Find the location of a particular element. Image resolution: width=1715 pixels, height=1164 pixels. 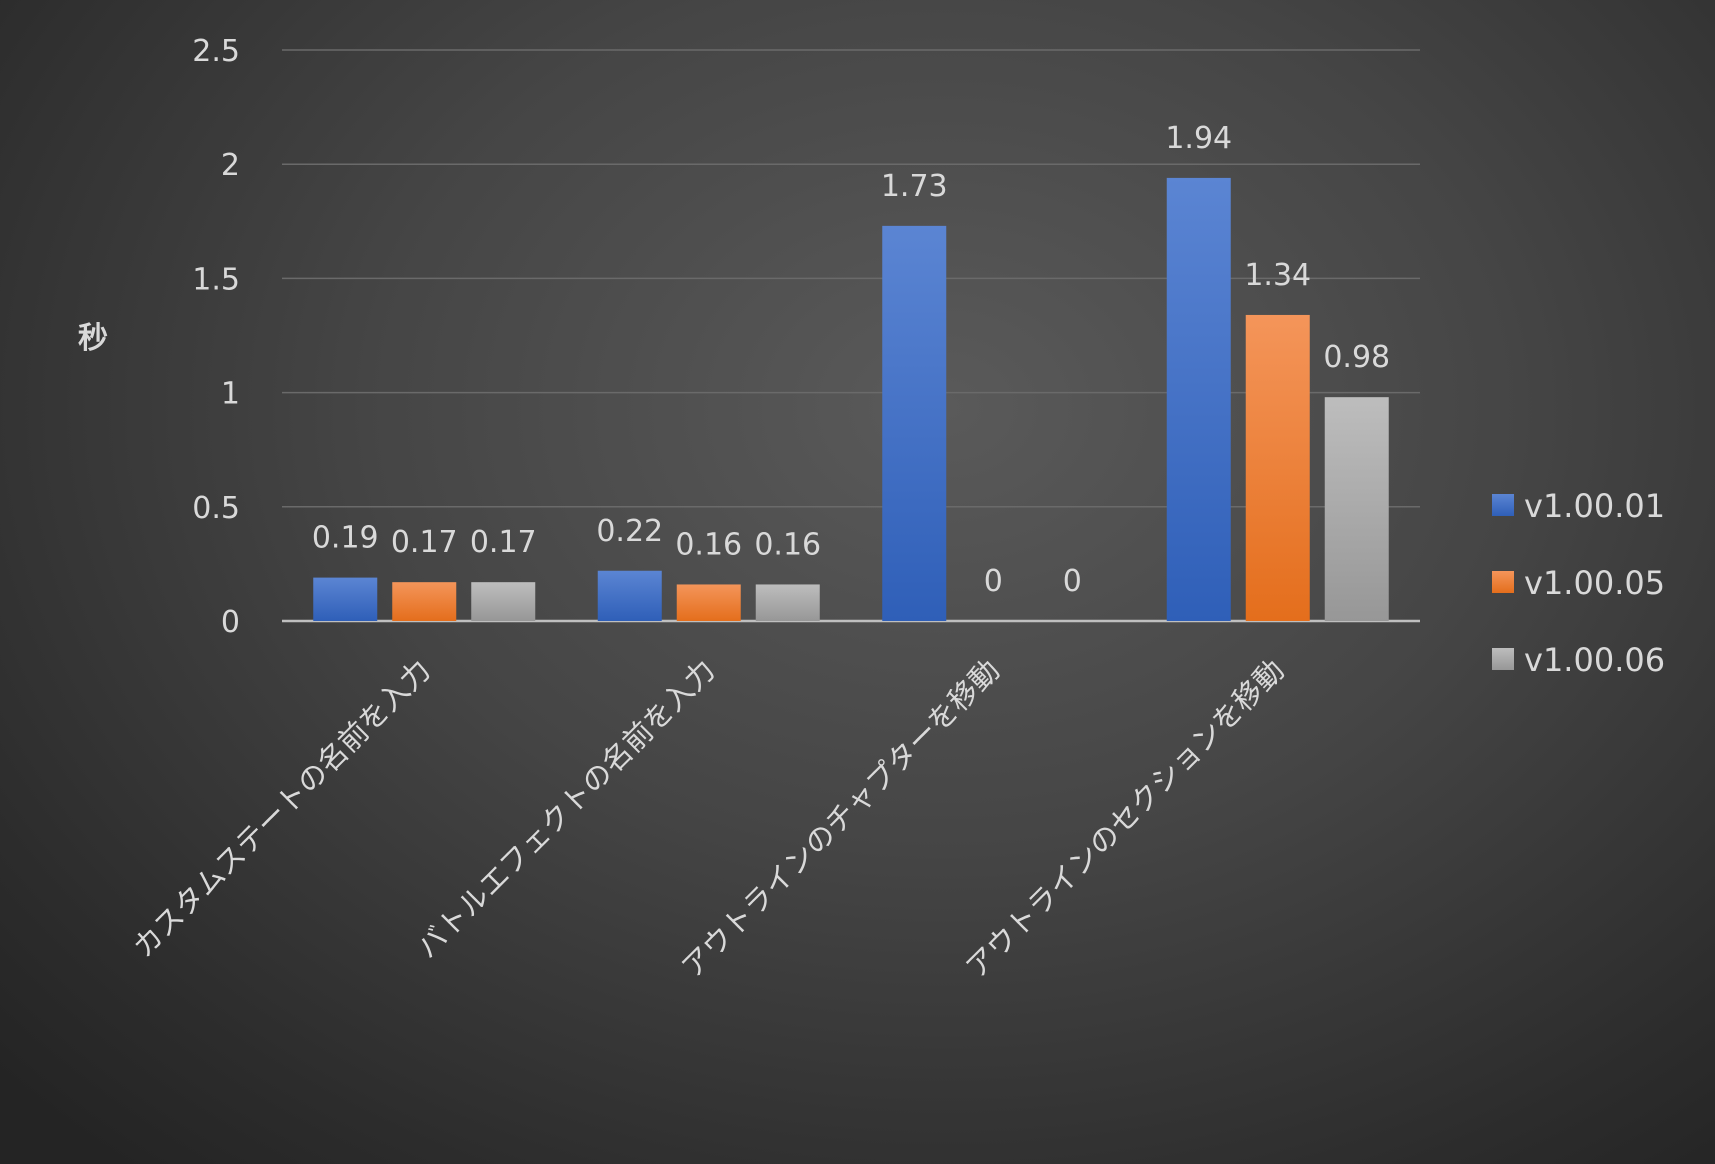

y-tick-label: 0 is located at coordinates (230, 622).